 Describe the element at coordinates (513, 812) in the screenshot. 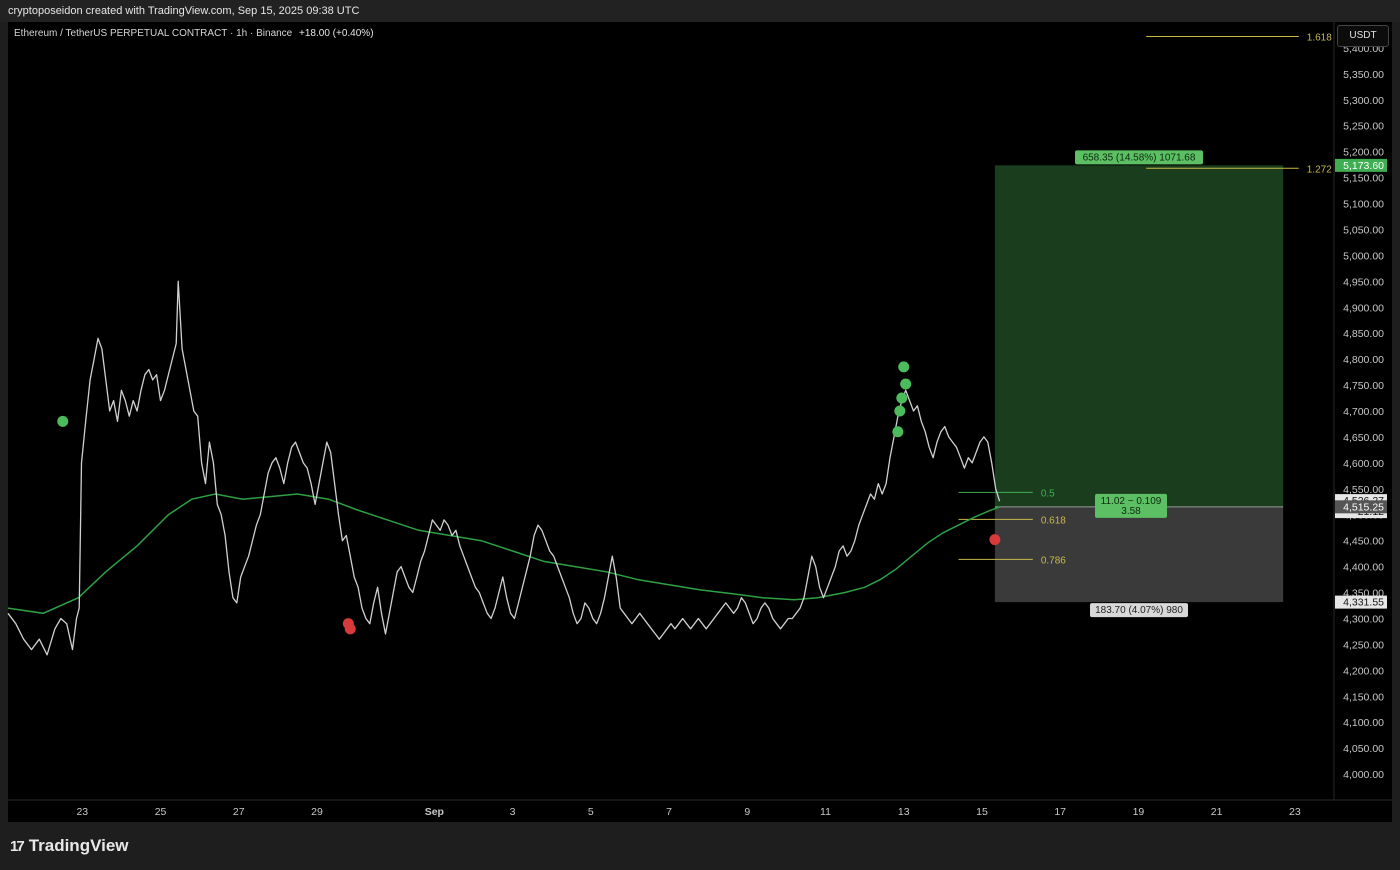

I see `x-tick-label: 3` at that location.